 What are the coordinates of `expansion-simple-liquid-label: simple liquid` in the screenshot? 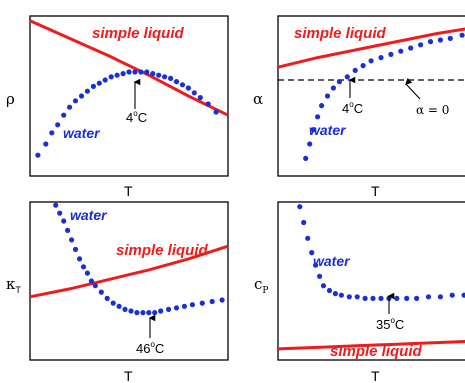 It's located at (340, 33).